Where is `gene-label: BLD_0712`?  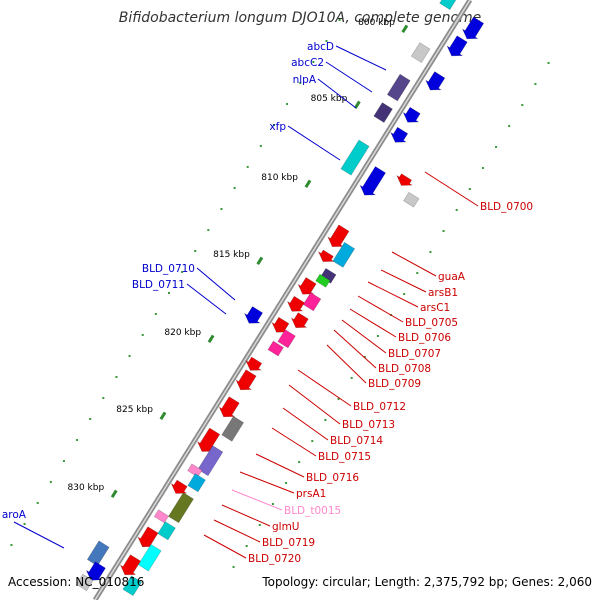
gene-label: BLD_0712 is located at coordinates (379, 407).